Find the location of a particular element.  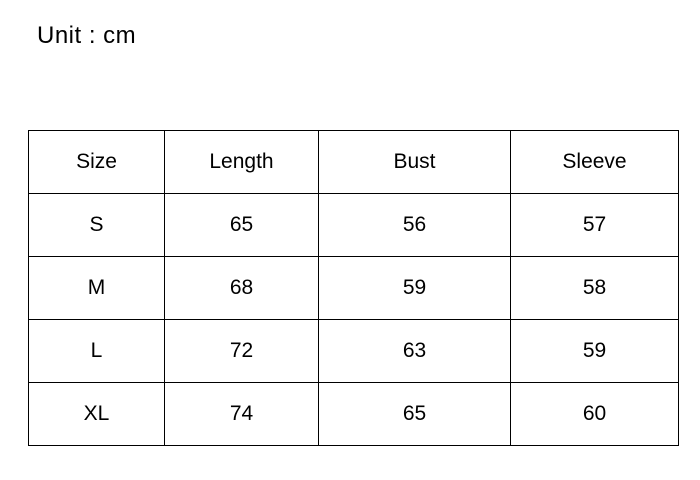

table-row-s: S 65 56 57 is located at coordinates (353, 225).